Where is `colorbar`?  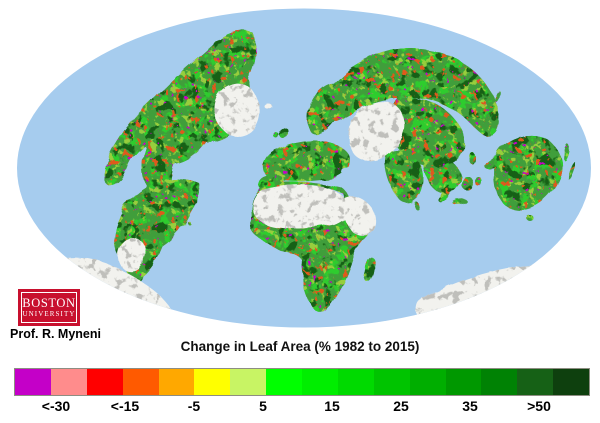
colorbar is located at coordinates (302, 382).